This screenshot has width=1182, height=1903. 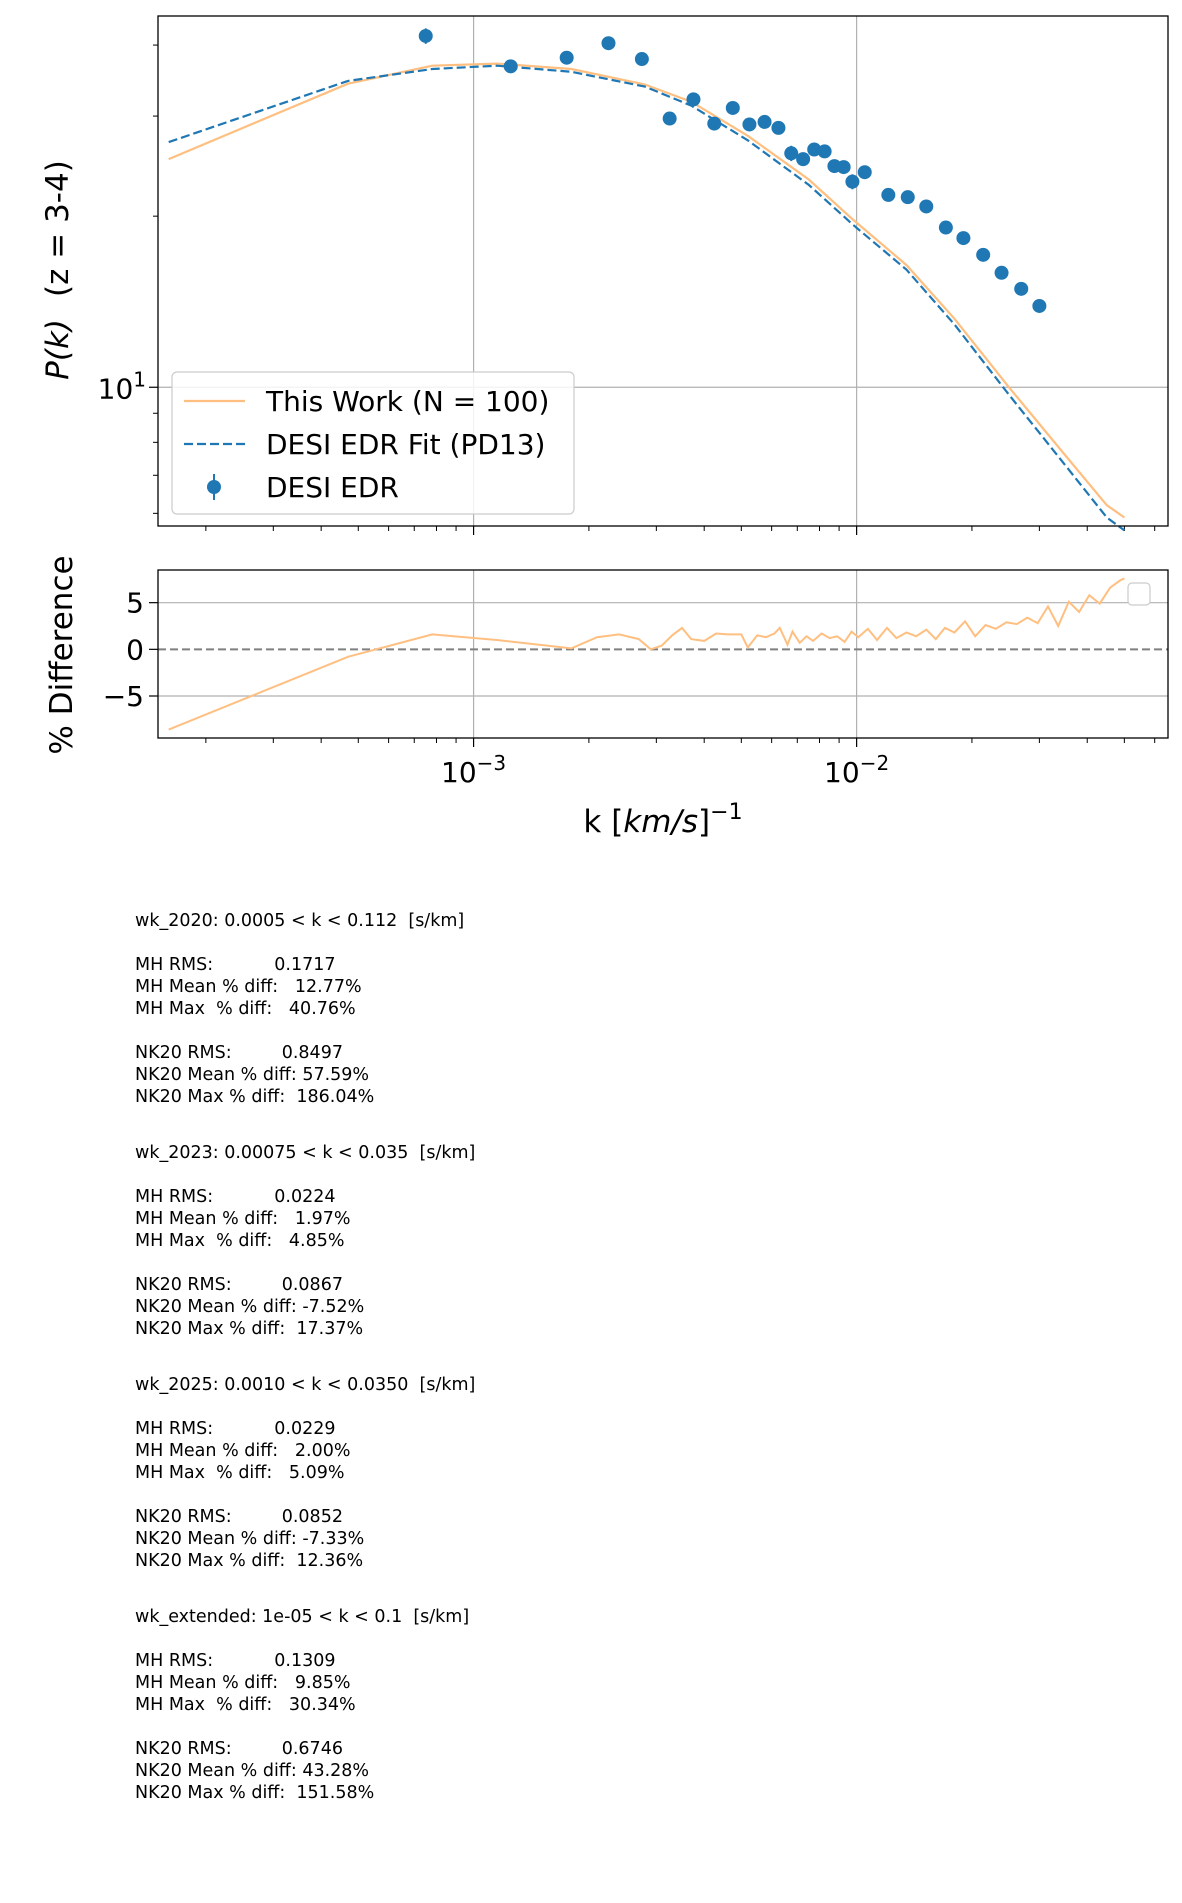 What do you see at coordinates (250, 1539) in the screenshot?
I see `stats-line: NK20 Mean % diff: -7.33%` at bounding box center [250, 1539].